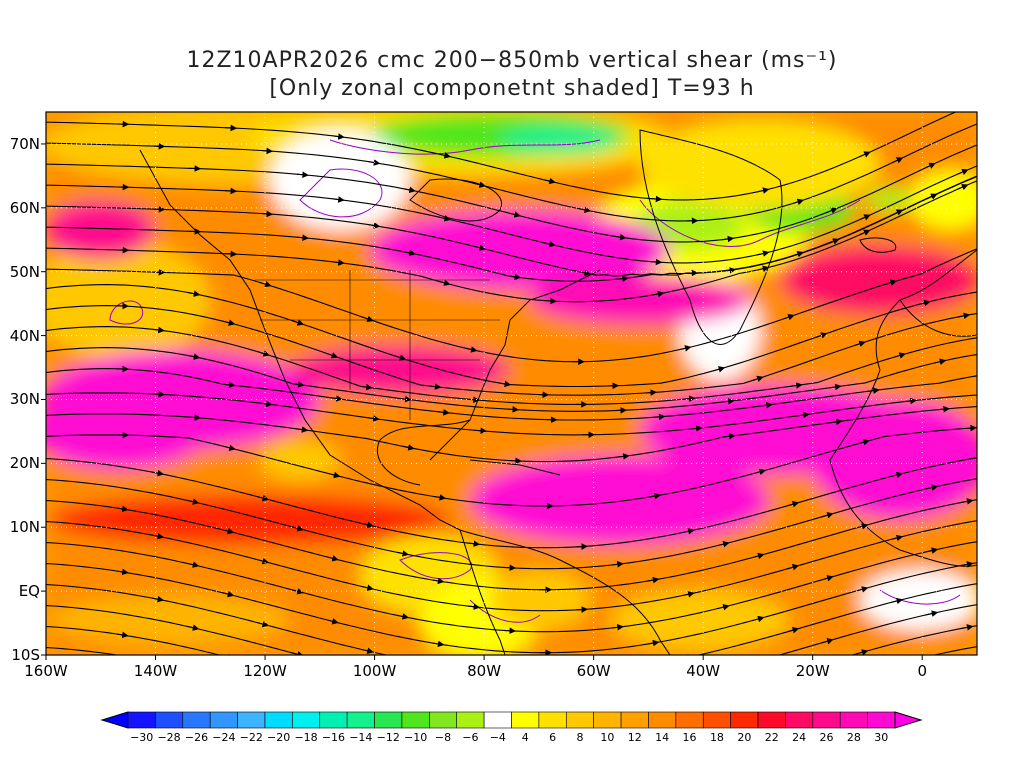  I want to click on colorbar-label: 6, so click(553, 737).